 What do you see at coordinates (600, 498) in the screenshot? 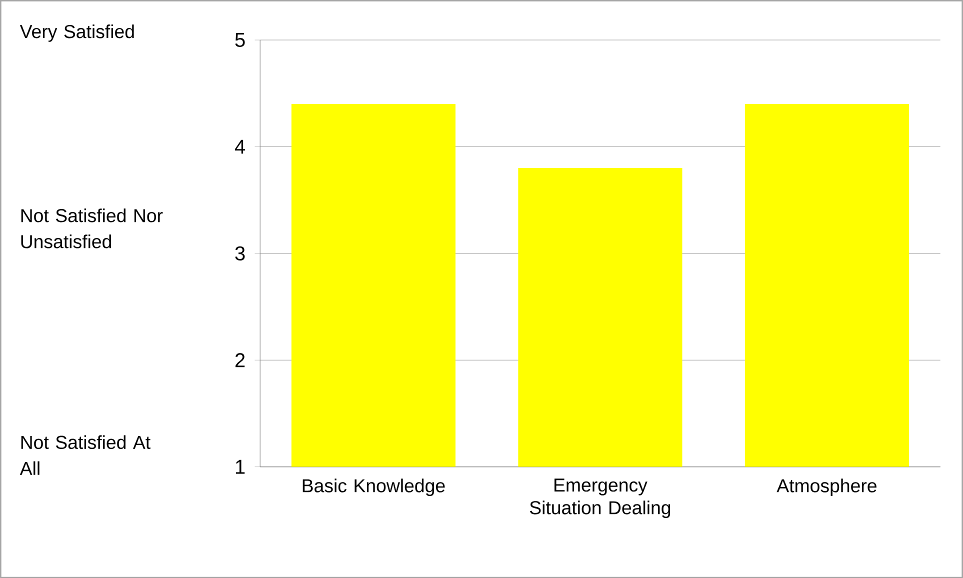
I see `x-tick-label: Emergency Situation Dealing` at bounding box center [600, 498].